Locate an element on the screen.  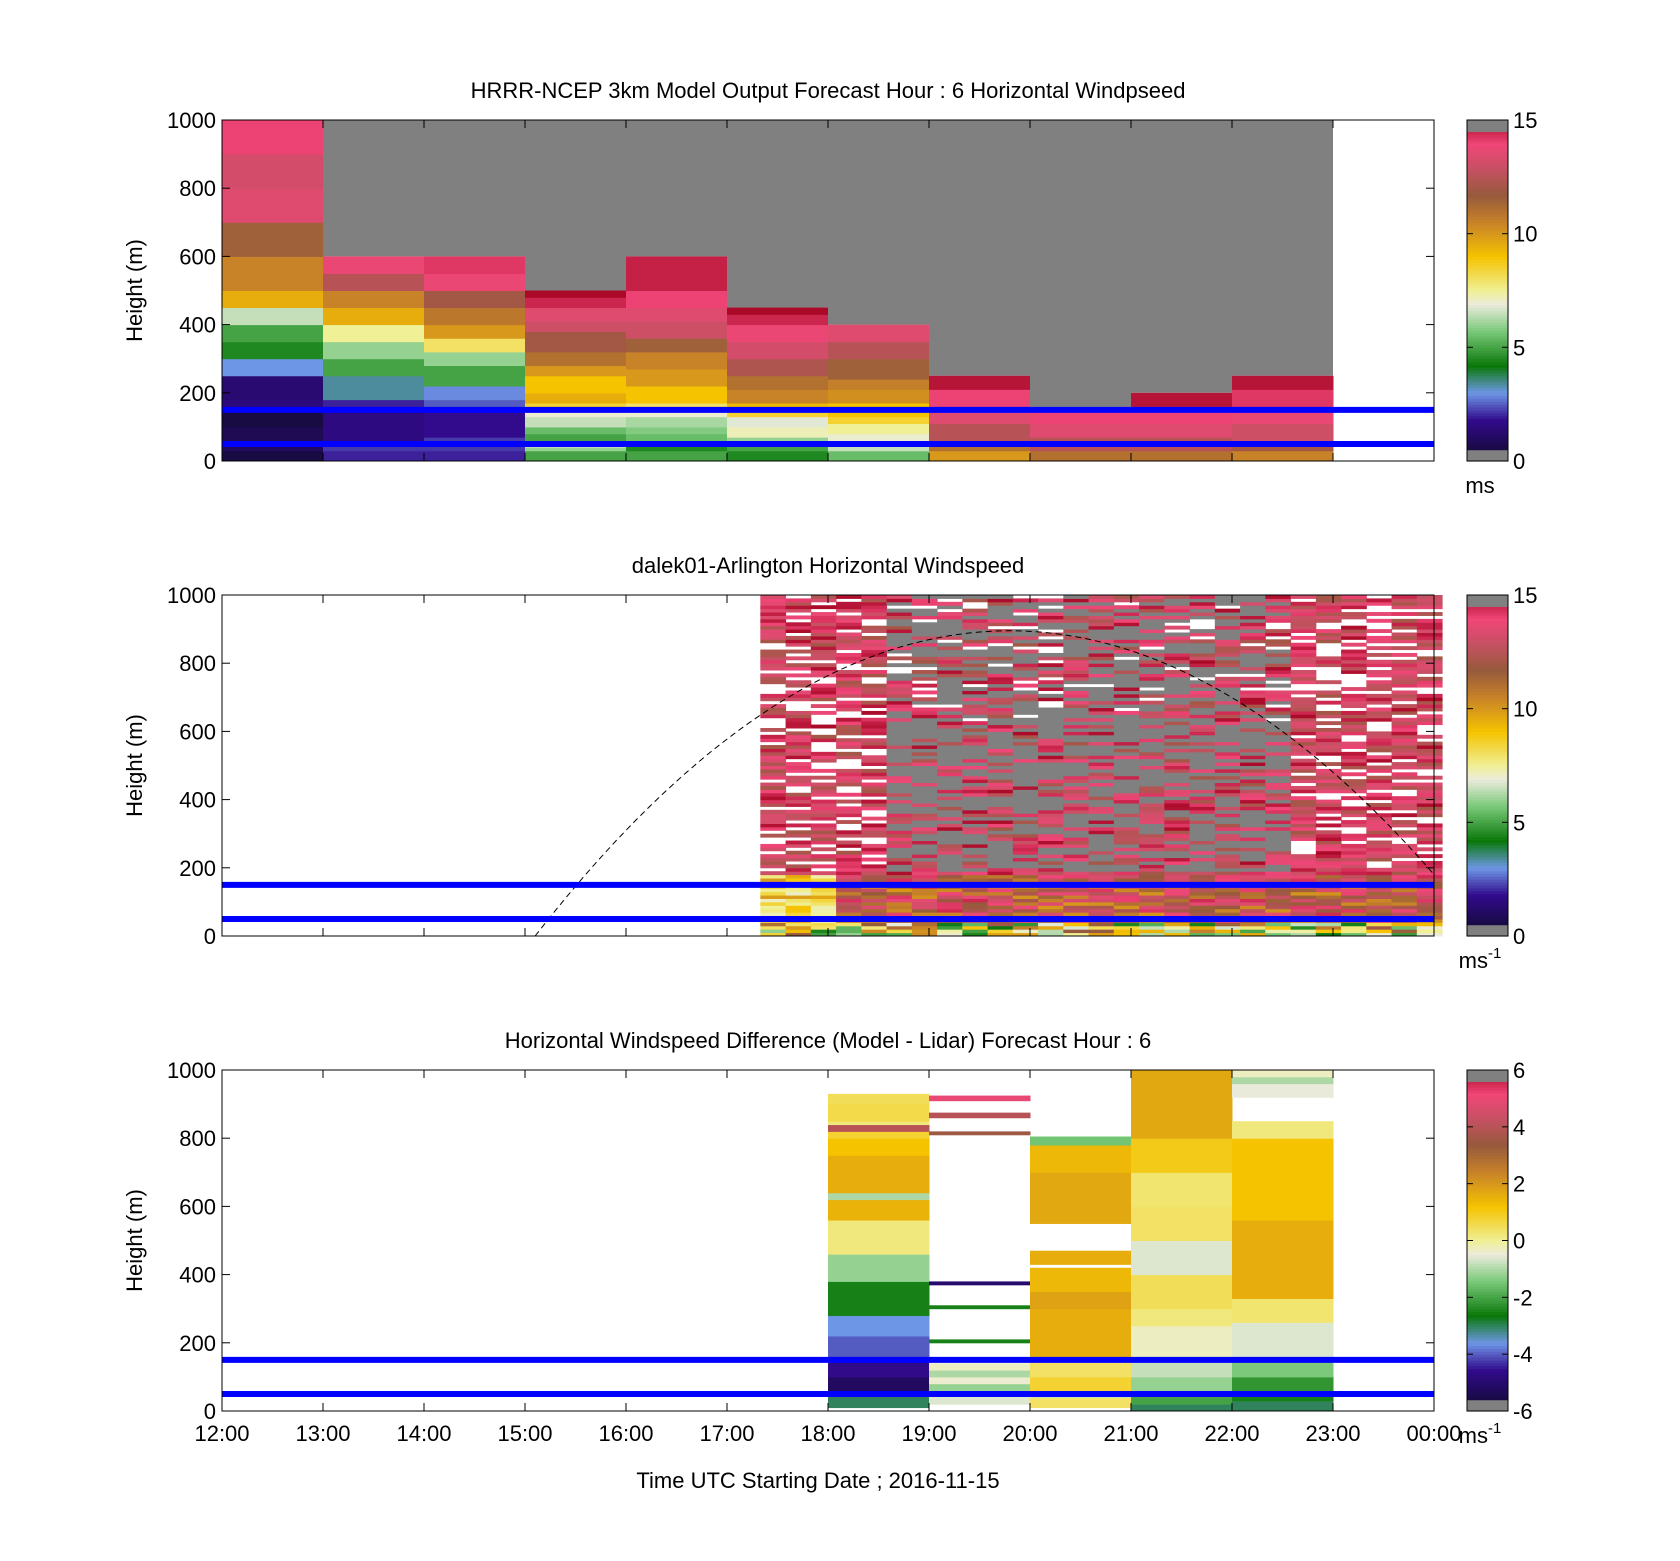
x-tick-label: 19:00 is located at coordinates (928, 1433).